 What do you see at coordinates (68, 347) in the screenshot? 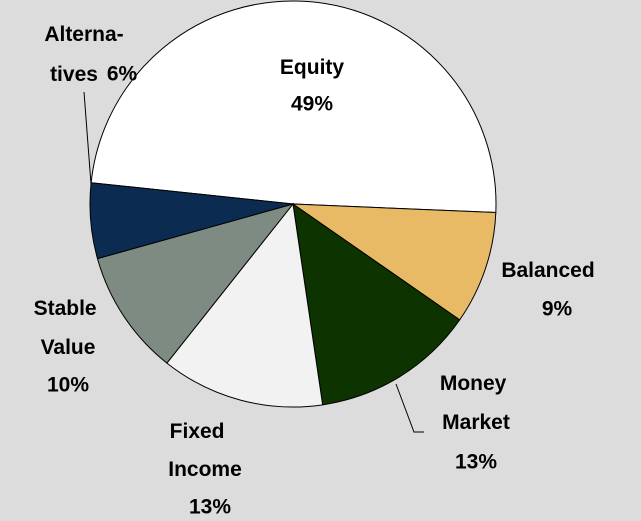
I see `label-line: Value` at bounding box center [68, 347].